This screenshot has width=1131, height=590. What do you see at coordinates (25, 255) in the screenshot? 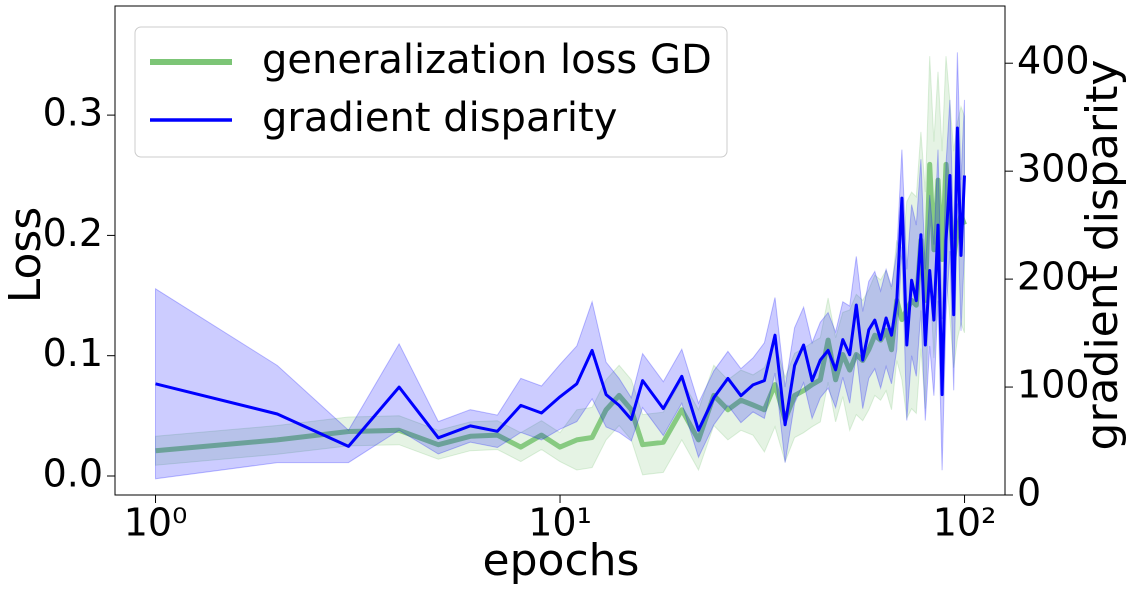
I see `y-axis-label: Loss` at bounding box center [25, 255].